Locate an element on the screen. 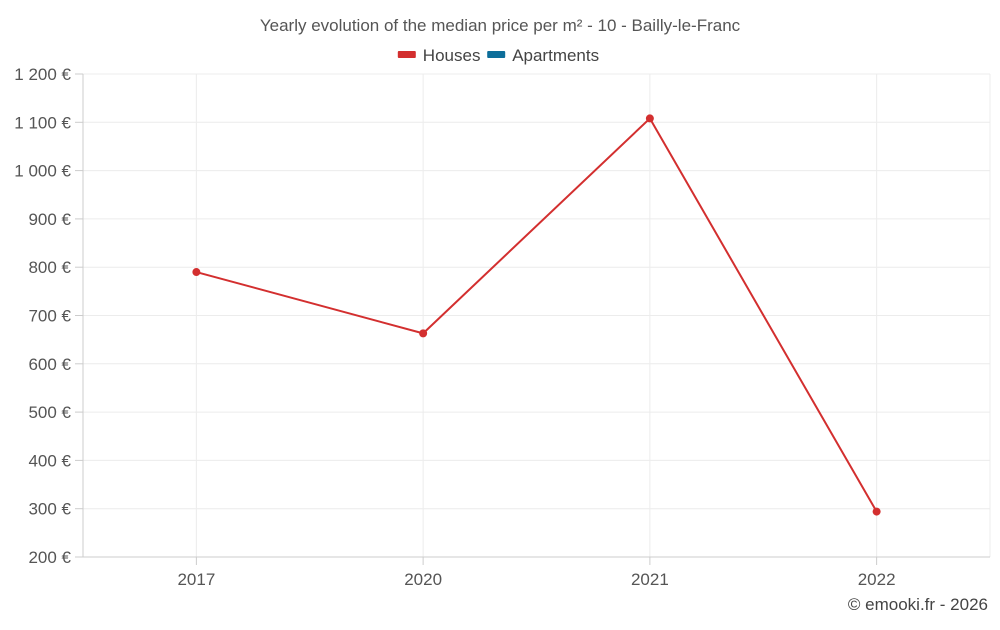 The image size is (1000, 630). x-axis-ticks: 2017 2020 2021 2022 is located at coordinates (536, 573).